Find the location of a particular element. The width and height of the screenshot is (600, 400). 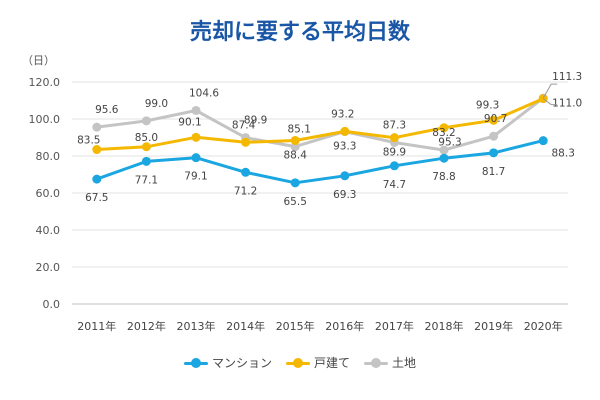

legend-item-detached-house: 戸建て is located at coordinates (317, 362).